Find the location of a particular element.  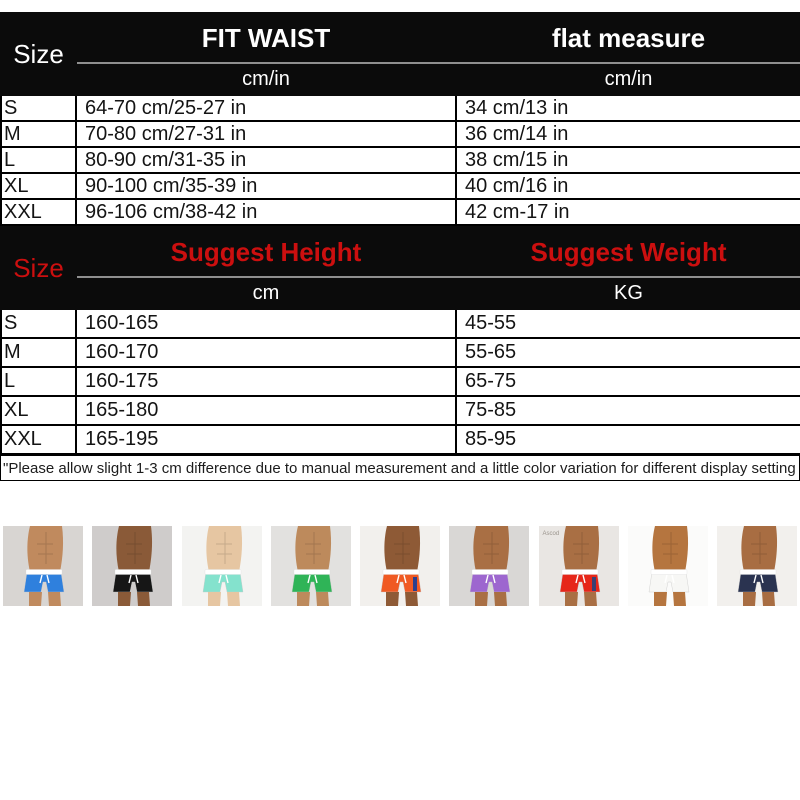

waist-cell: 64-70 cm/25-27 in is located at coordinates (266, 108).